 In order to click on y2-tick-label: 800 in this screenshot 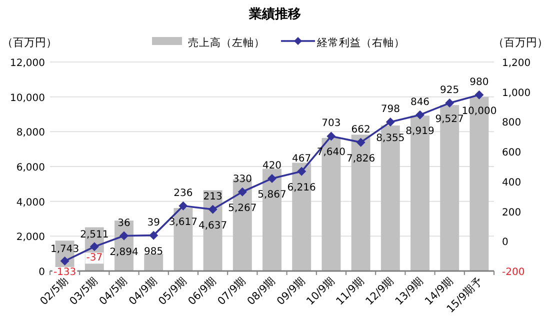, I will do `click(512, 123)`.